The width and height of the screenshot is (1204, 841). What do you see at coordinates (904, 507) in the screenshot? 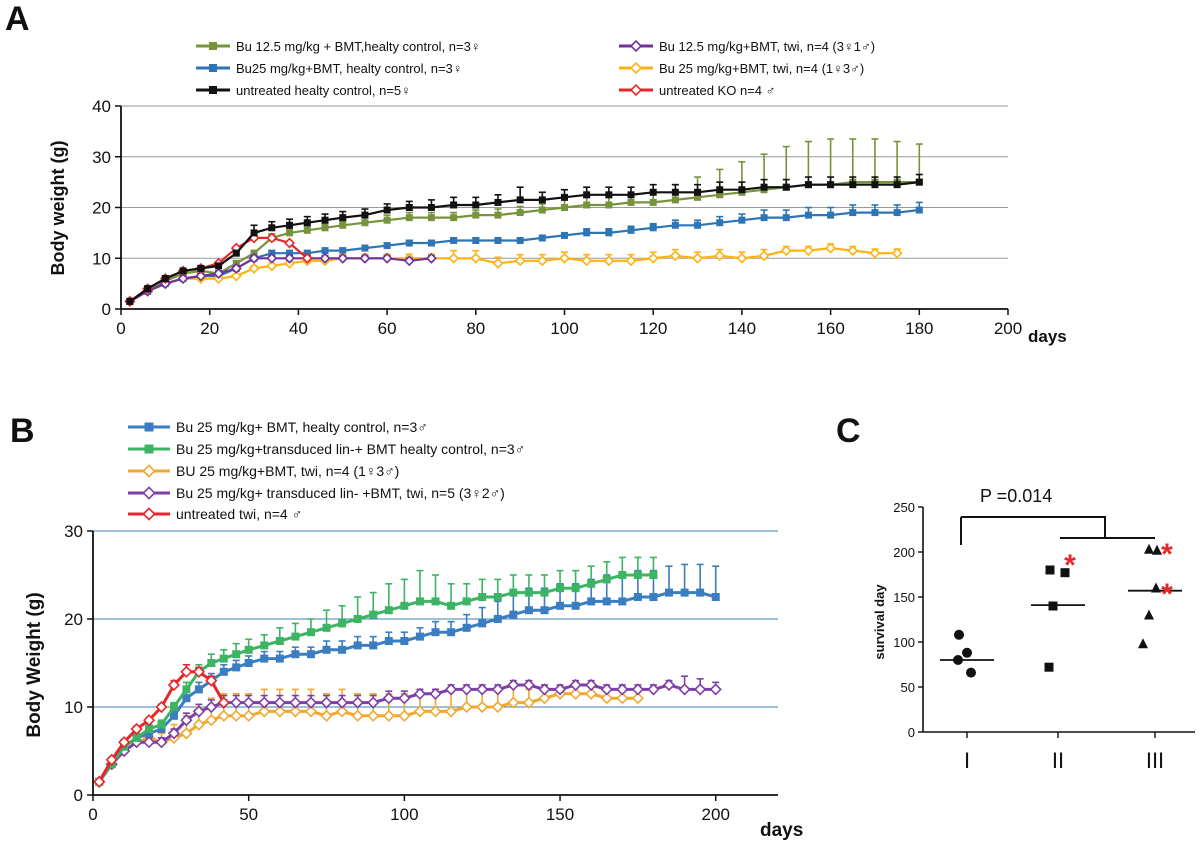
I see `y-tick-label: 250` at bounding box center [904, 507].